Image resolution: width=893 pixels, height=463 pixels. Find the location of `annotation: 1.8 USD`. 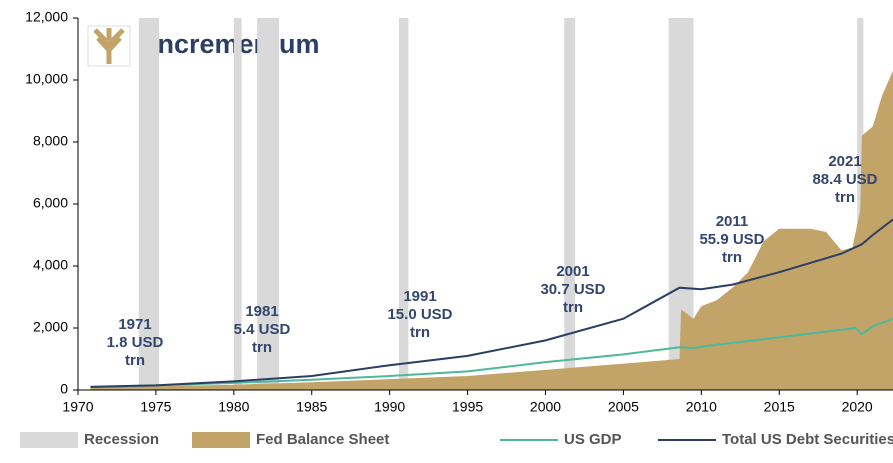

annotation: 1.8 USD is located at coordinates (135, 342).